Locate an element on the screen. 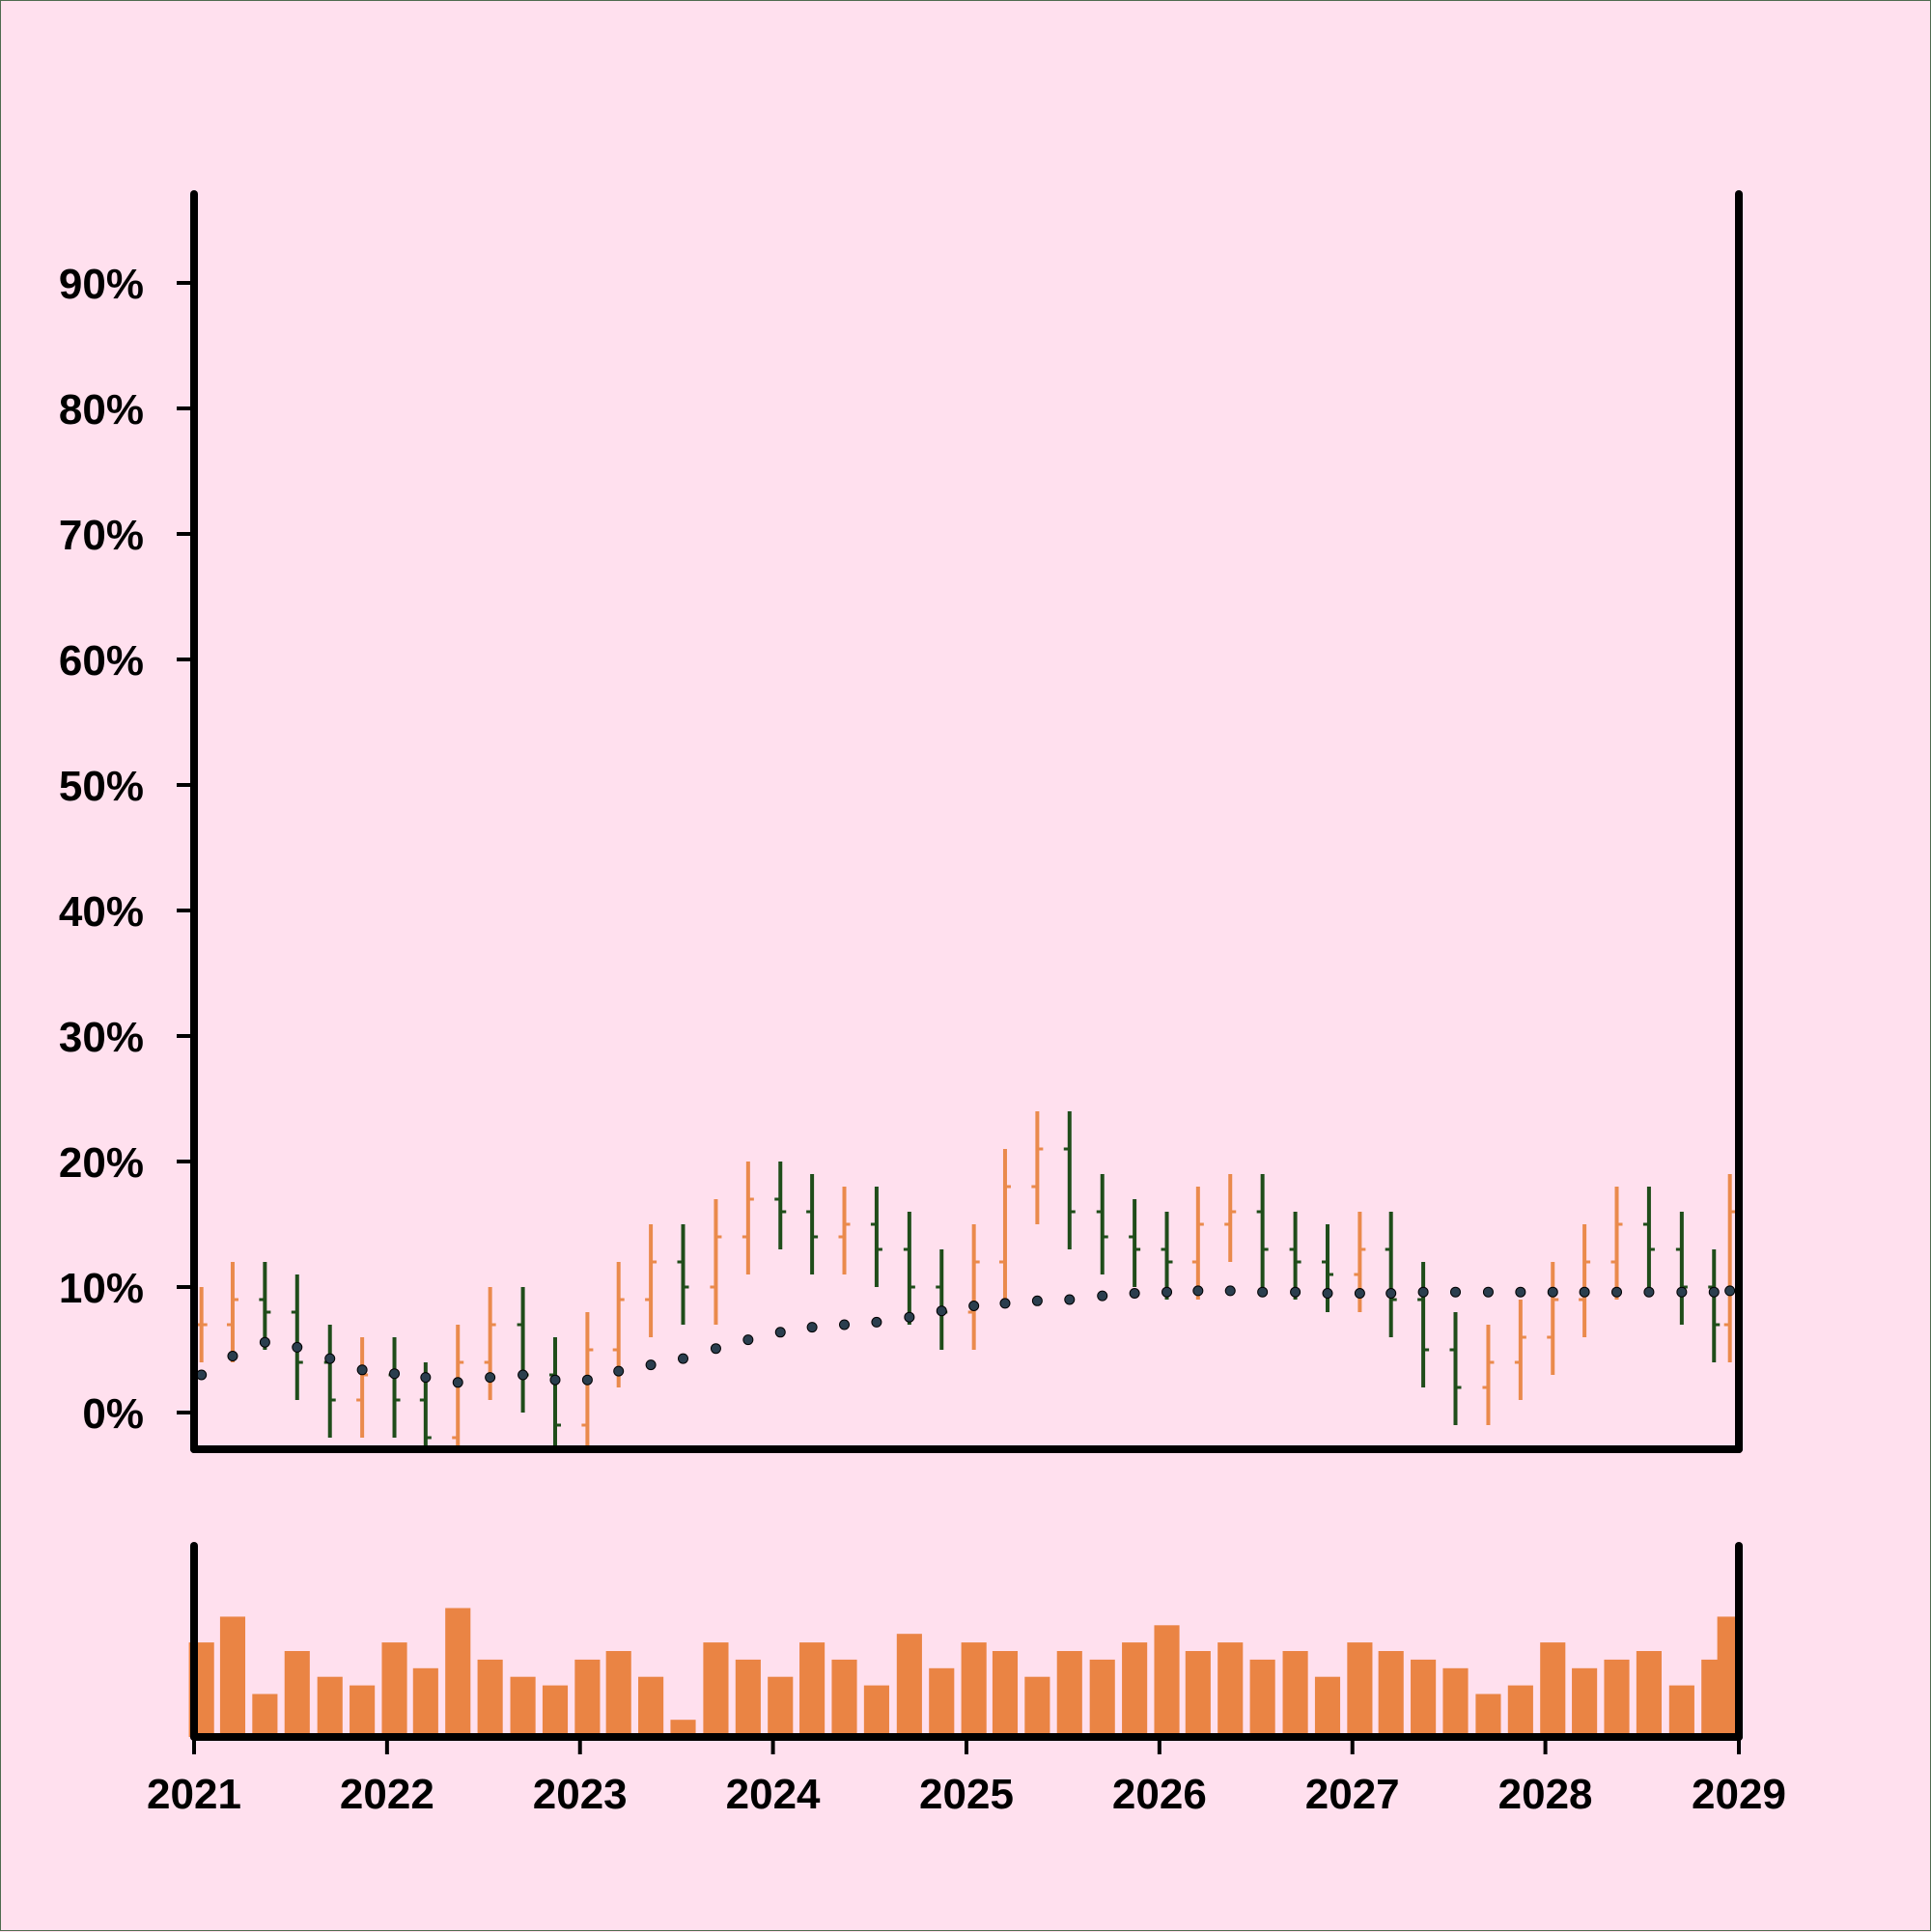  x-tick-label: 2023 is located at coordinates (580, 1795).